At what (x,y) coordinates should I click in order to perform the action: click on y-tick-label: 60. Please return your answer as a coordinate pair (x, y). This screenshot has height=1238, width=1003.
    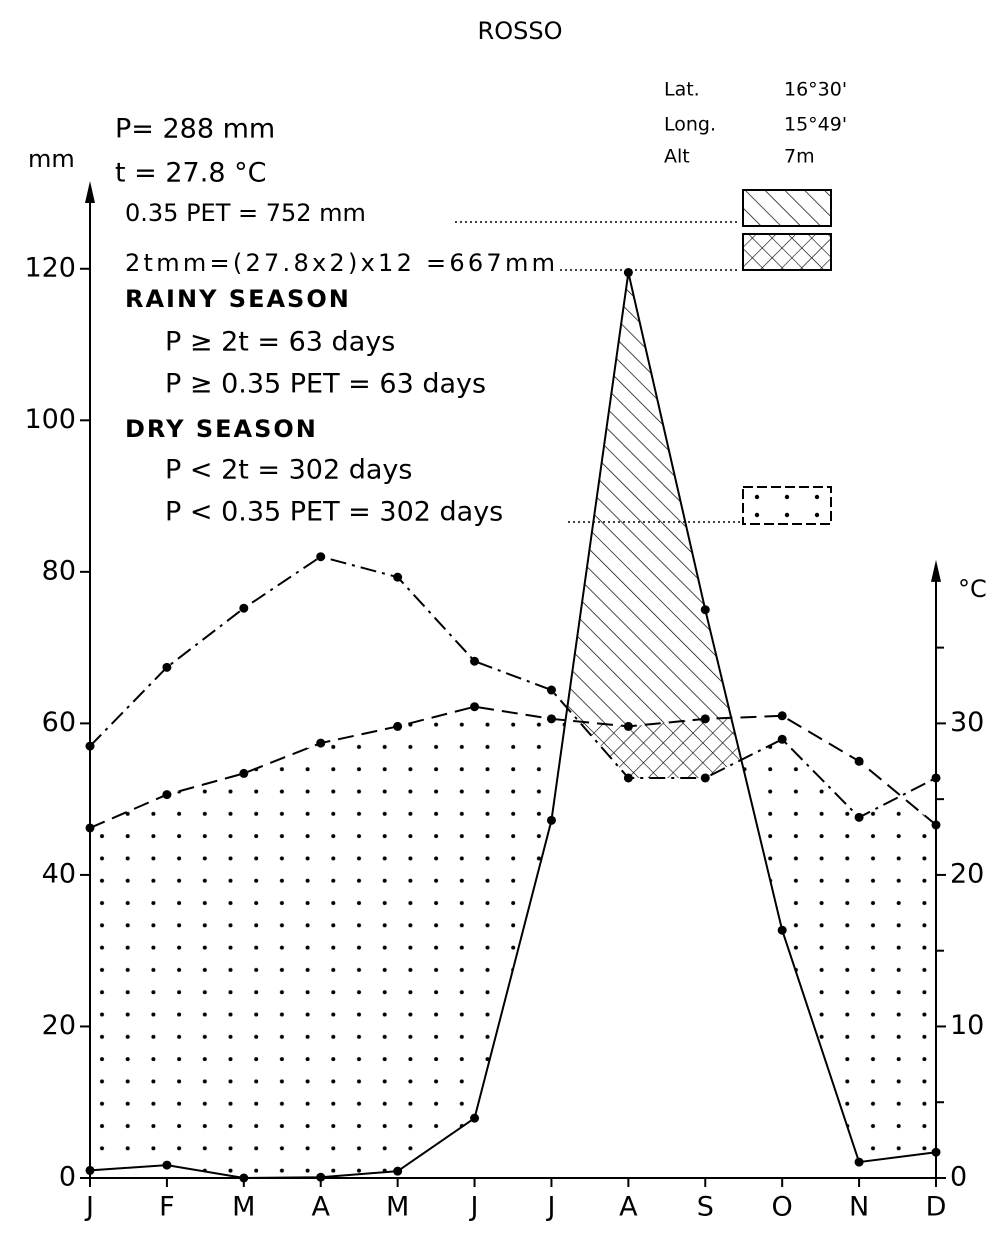
    Looking at the image, I should click on (59, 722).